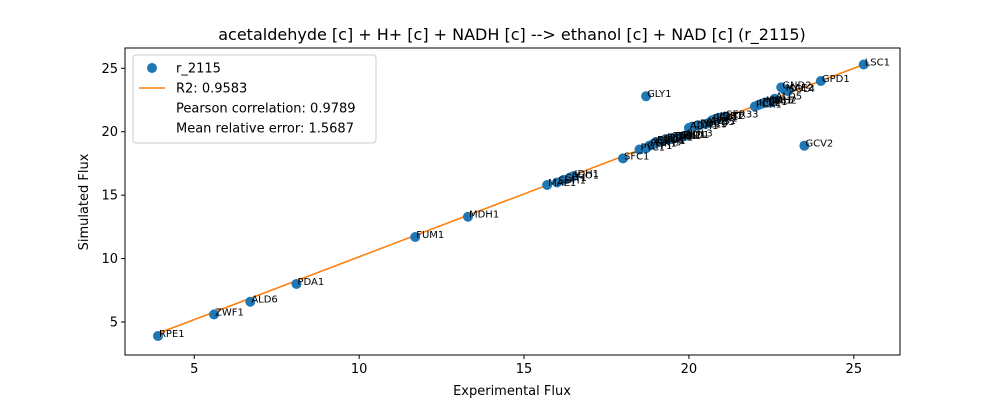  What do you see at coordinates (310, 282) in the screenshot?
I see `point-label: PDA1` at bounding box center [310, 282].